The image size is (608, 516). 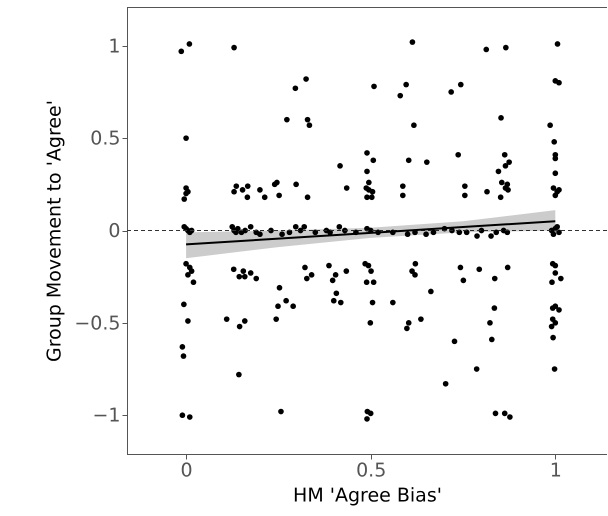 I want to click on y-tick-label: −0.5, so click(x=97, y=323).